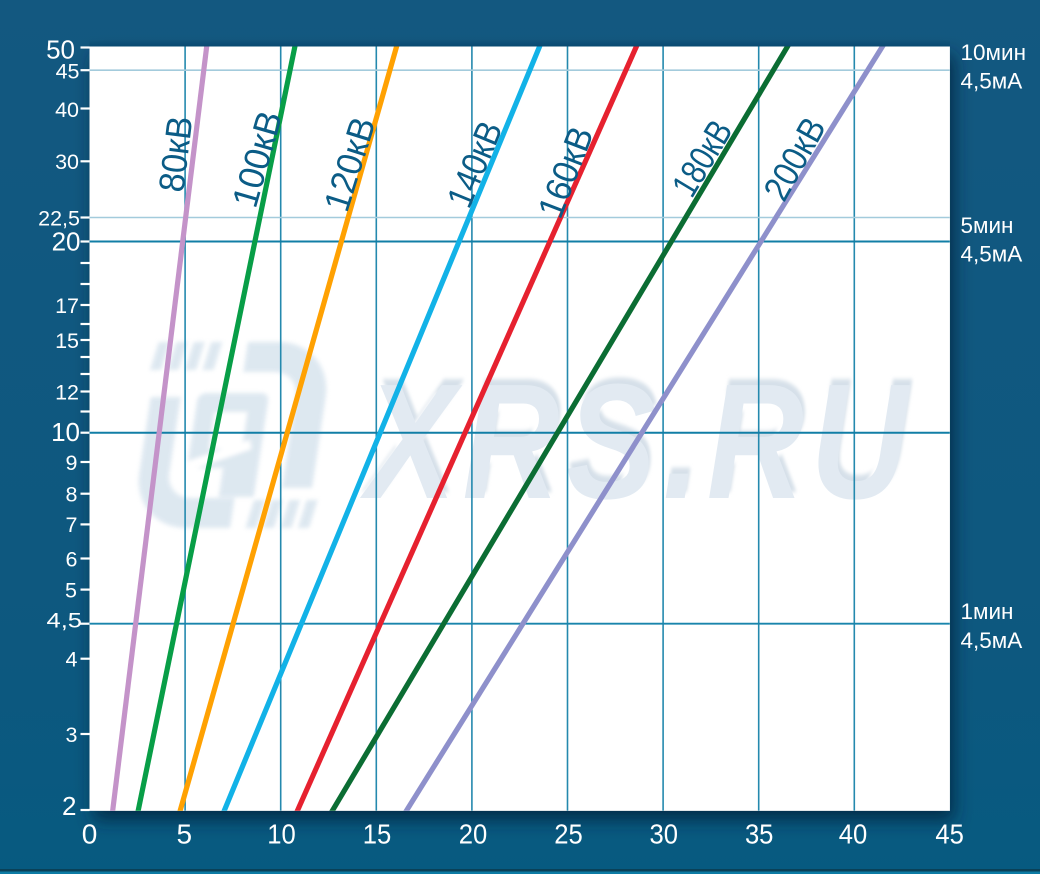 The image size is (1040, 874). I want to click on svg-text: 4,5, so click(65, 621).